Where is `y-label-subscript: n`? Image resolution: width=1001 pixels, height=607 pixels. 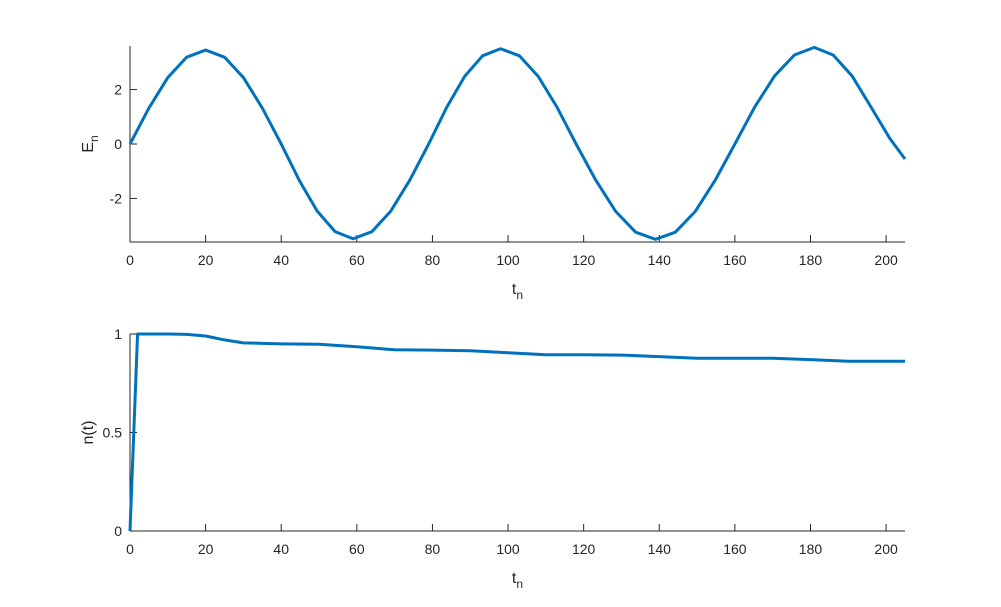 y-label-subscript: n is located at coordinates (94, 138).